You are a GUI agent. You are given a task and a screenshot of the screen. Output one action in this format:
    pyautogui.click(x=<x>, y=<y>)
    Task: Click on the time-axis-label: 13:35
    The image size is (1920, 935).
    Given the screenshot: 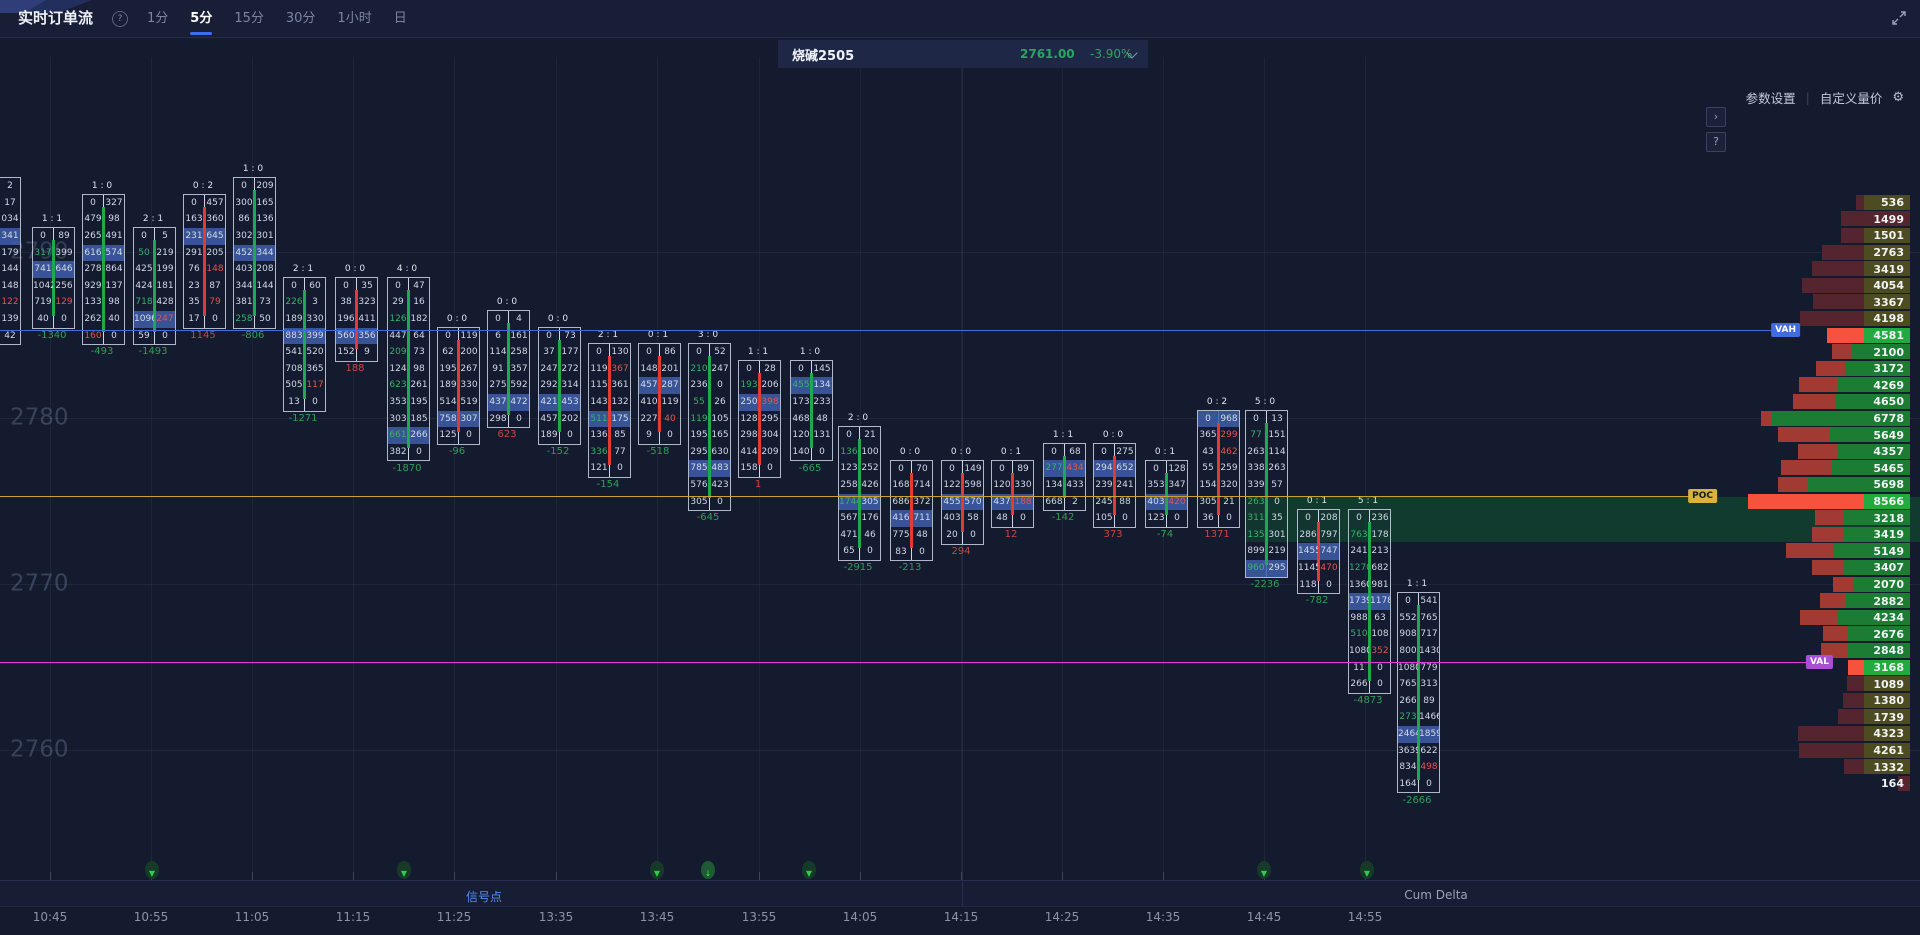 What is the action you would take?
    pyautogui.click(x=556, y=917)
    